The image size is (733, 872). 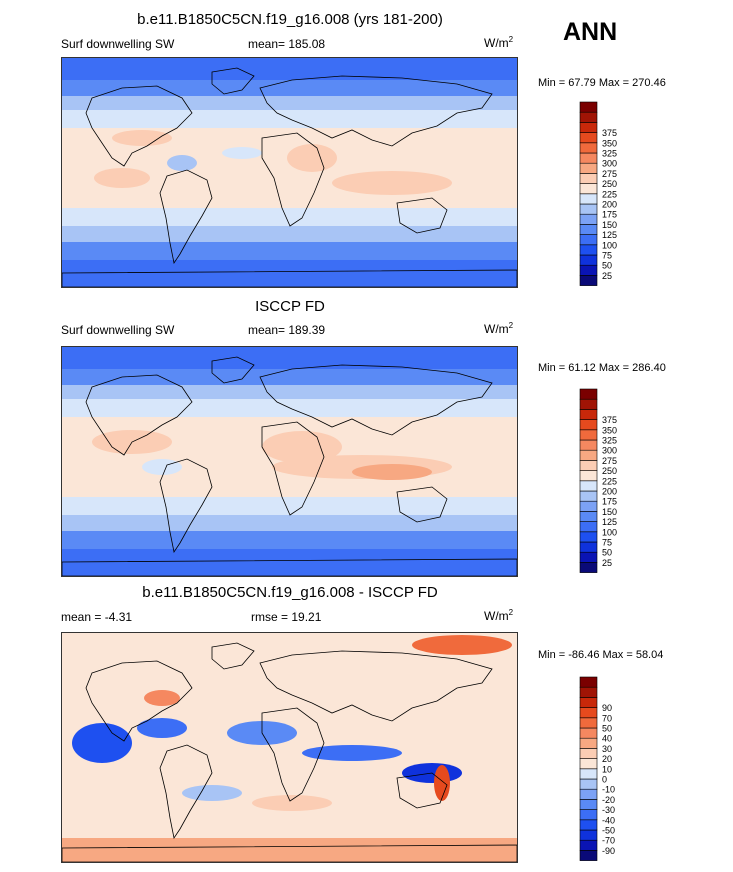 I want to click on colorbar-tick-label: -90, so click(x=608, y=851).